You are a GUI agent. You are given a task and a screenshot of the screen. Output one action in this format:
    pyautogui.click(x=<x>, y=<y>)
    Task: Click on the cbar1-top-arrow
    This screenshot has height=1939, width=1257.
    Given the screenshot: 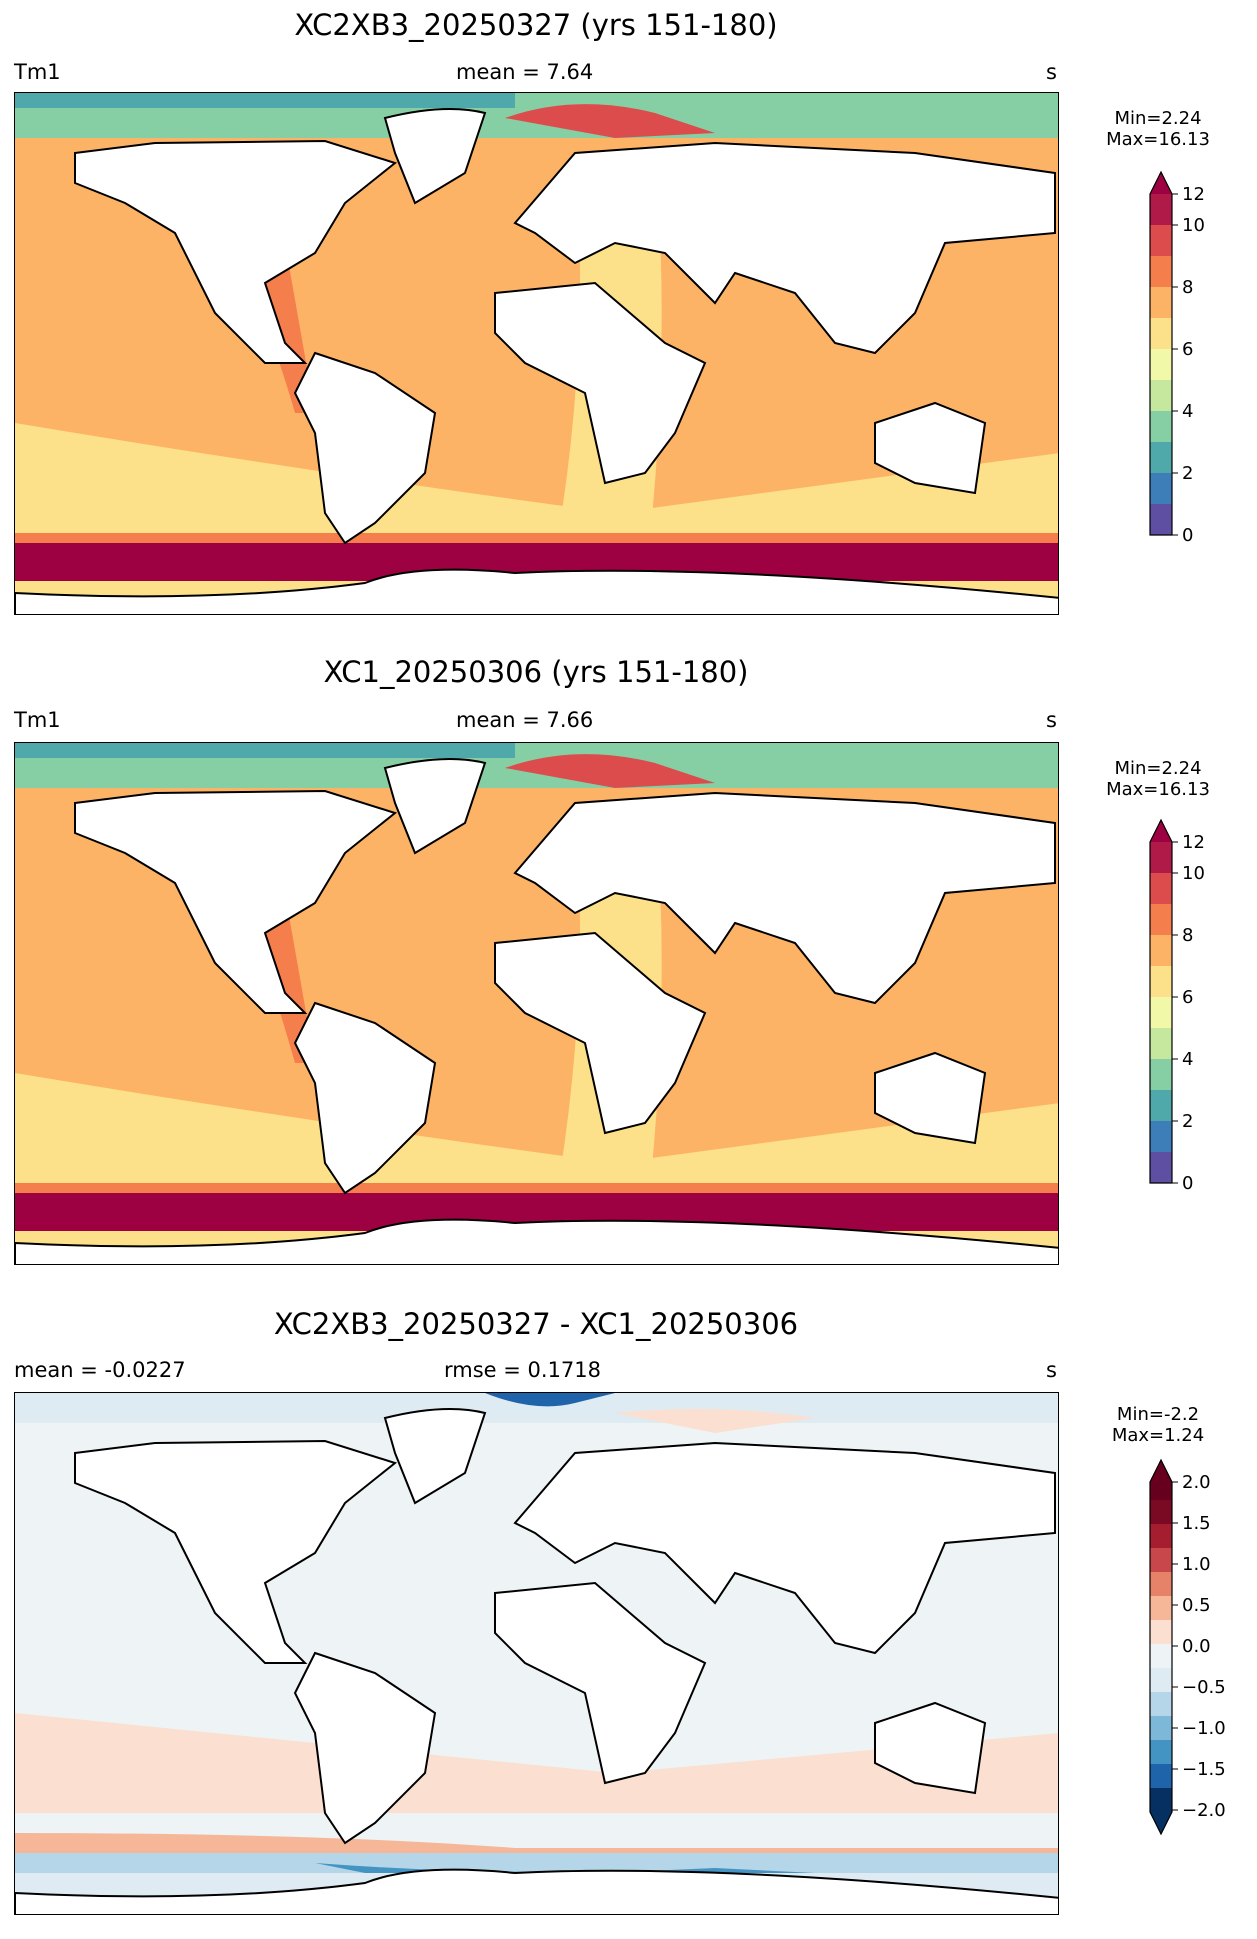 What is the action you would take?
    pyautogui.click(x=1161, y=183)
    